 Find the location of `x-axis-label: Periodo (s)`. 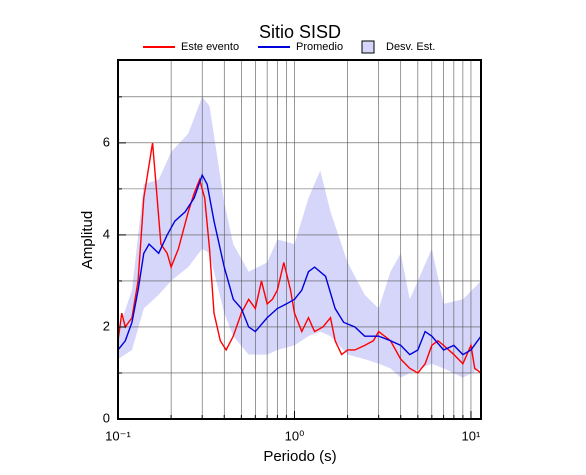

x-axis-label: Periodo (s) is located at coordinates (299, 456).